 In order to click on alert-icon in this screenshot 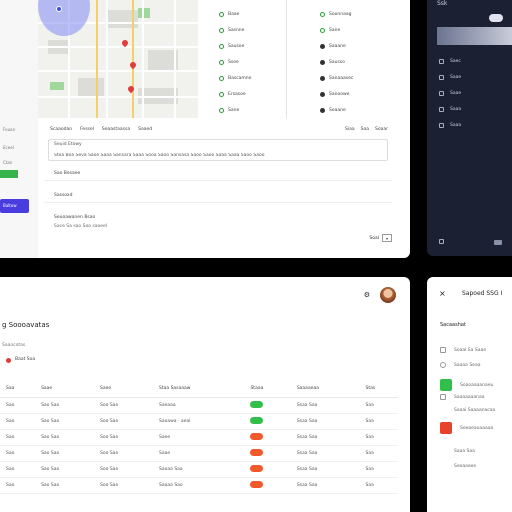, I will do `click(446, 428)`.